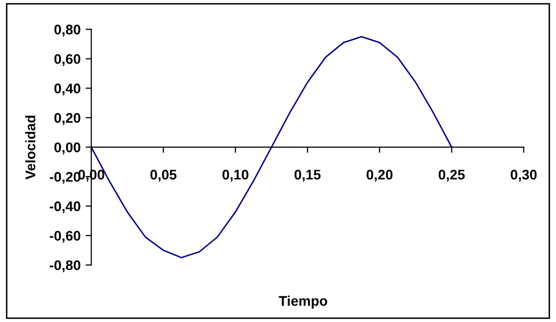  Describe the element at coordinates (303, 302) in the screenshot. I see `x-axis-title: Tiempo` at that location.